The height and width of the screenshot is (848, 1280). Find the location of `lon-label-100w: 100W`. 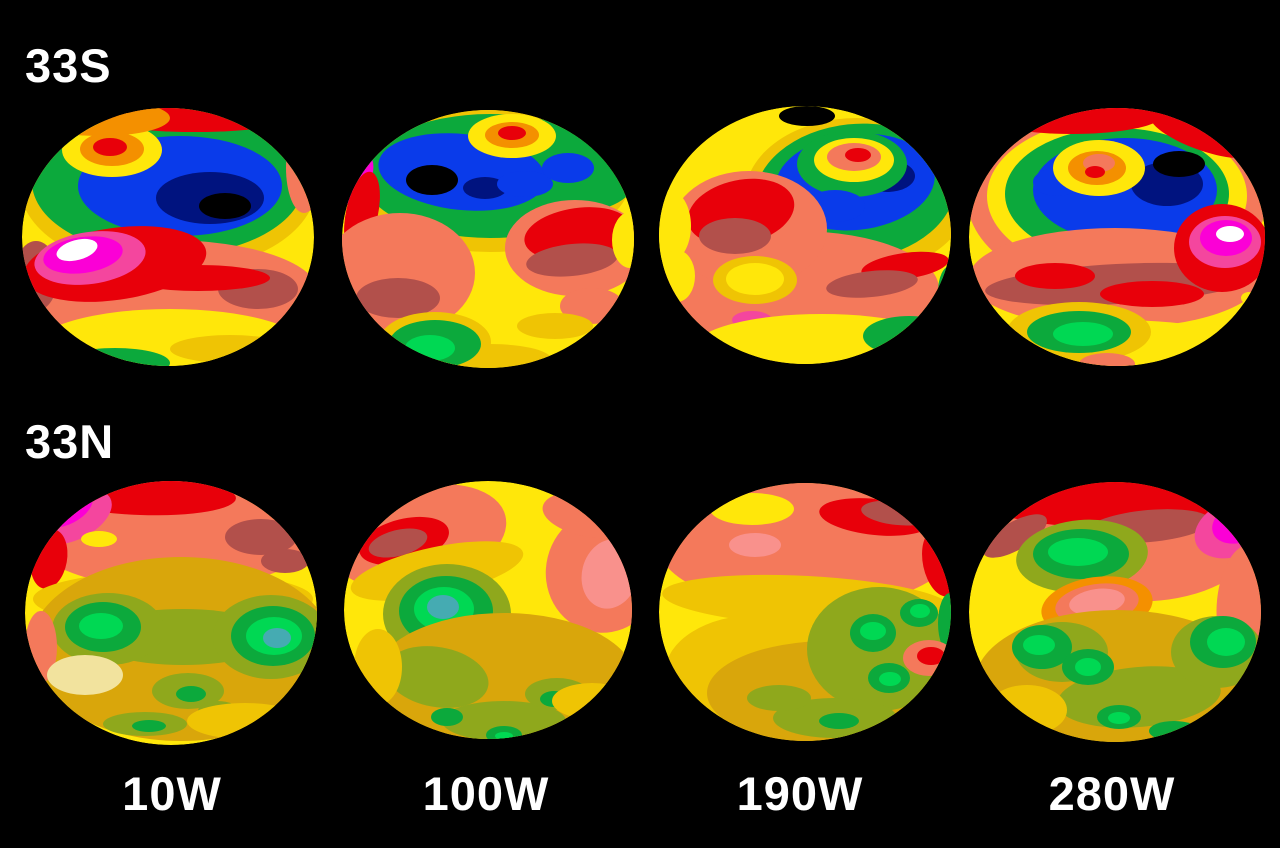

lon-label-100w: 100W is located at coordinates (486, 793).